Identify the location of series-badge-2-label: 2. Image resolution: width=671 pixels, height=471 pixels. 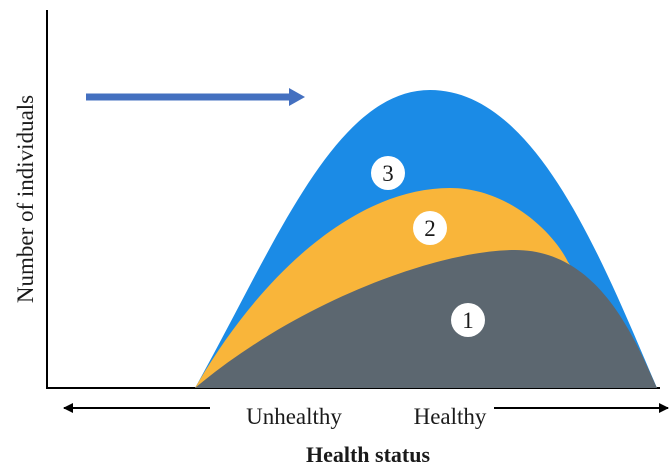
(430, 228).